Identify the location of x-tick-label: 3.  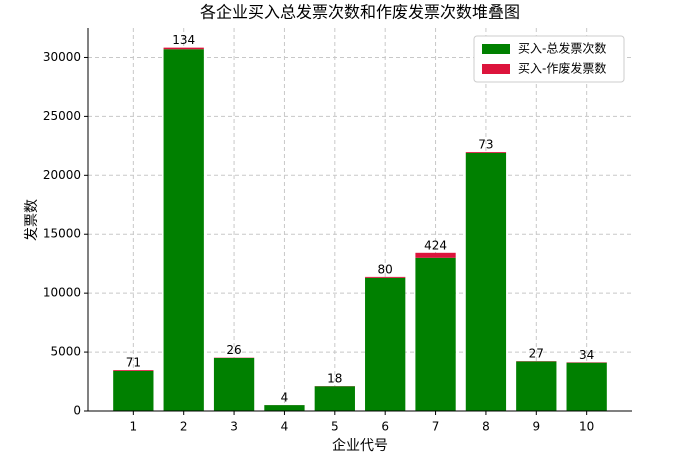
(234, 427).